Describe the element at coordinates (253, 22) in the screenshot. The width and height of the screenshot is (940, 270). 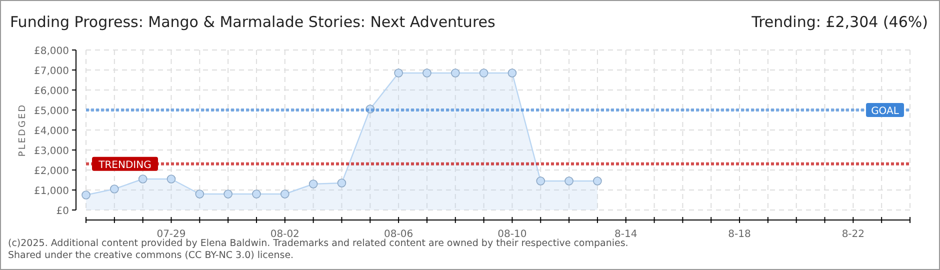
I see `chart-title: Funding Progress: Mango & Marmalade Stories: Next Adventures` at that location.